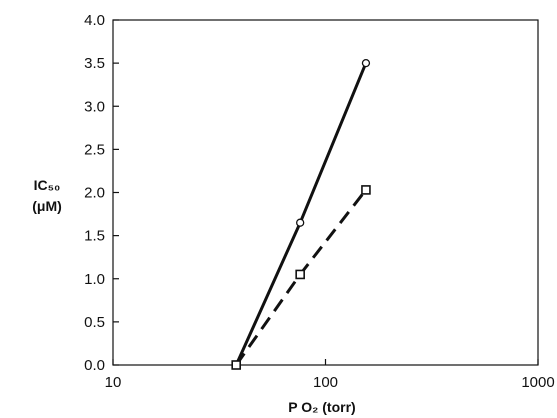  What do you see at coordinates (94, 106) in the screenshot?
I see `y-tick-label: 3.0` at bounding box center [94, 106].